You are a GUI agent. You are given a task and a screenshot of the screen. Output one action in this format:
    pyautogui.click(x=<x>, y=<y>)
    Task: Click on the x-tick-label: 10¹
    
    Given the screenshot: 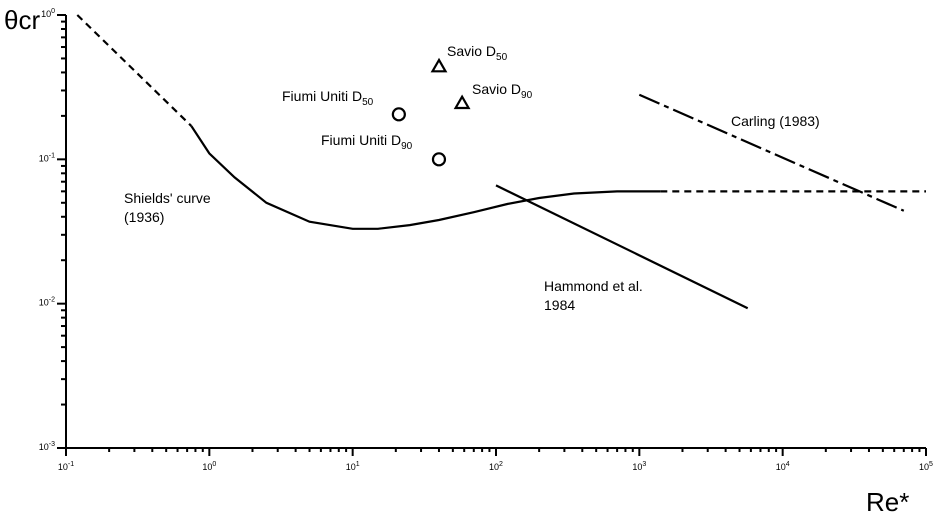 What is the action you would take?
    pyautogui.click(x=353, y=466)
    